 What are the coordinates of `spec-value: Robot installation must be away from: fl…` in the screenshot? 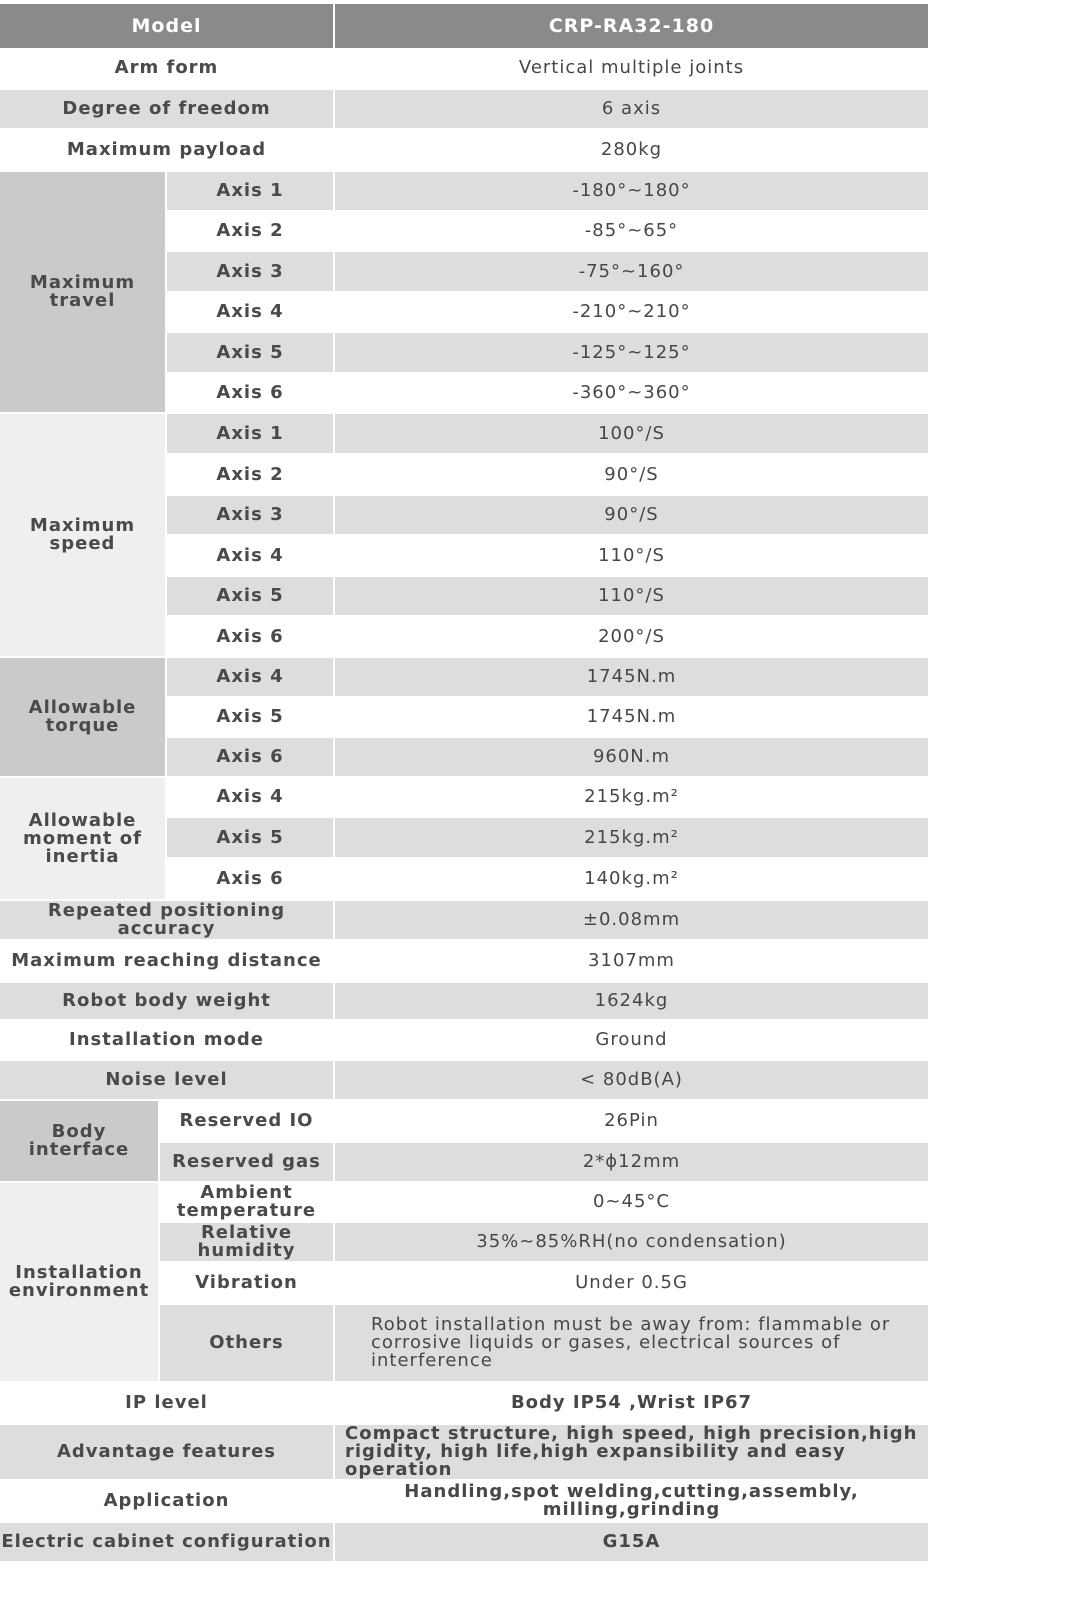 It's located at (631, 1343).